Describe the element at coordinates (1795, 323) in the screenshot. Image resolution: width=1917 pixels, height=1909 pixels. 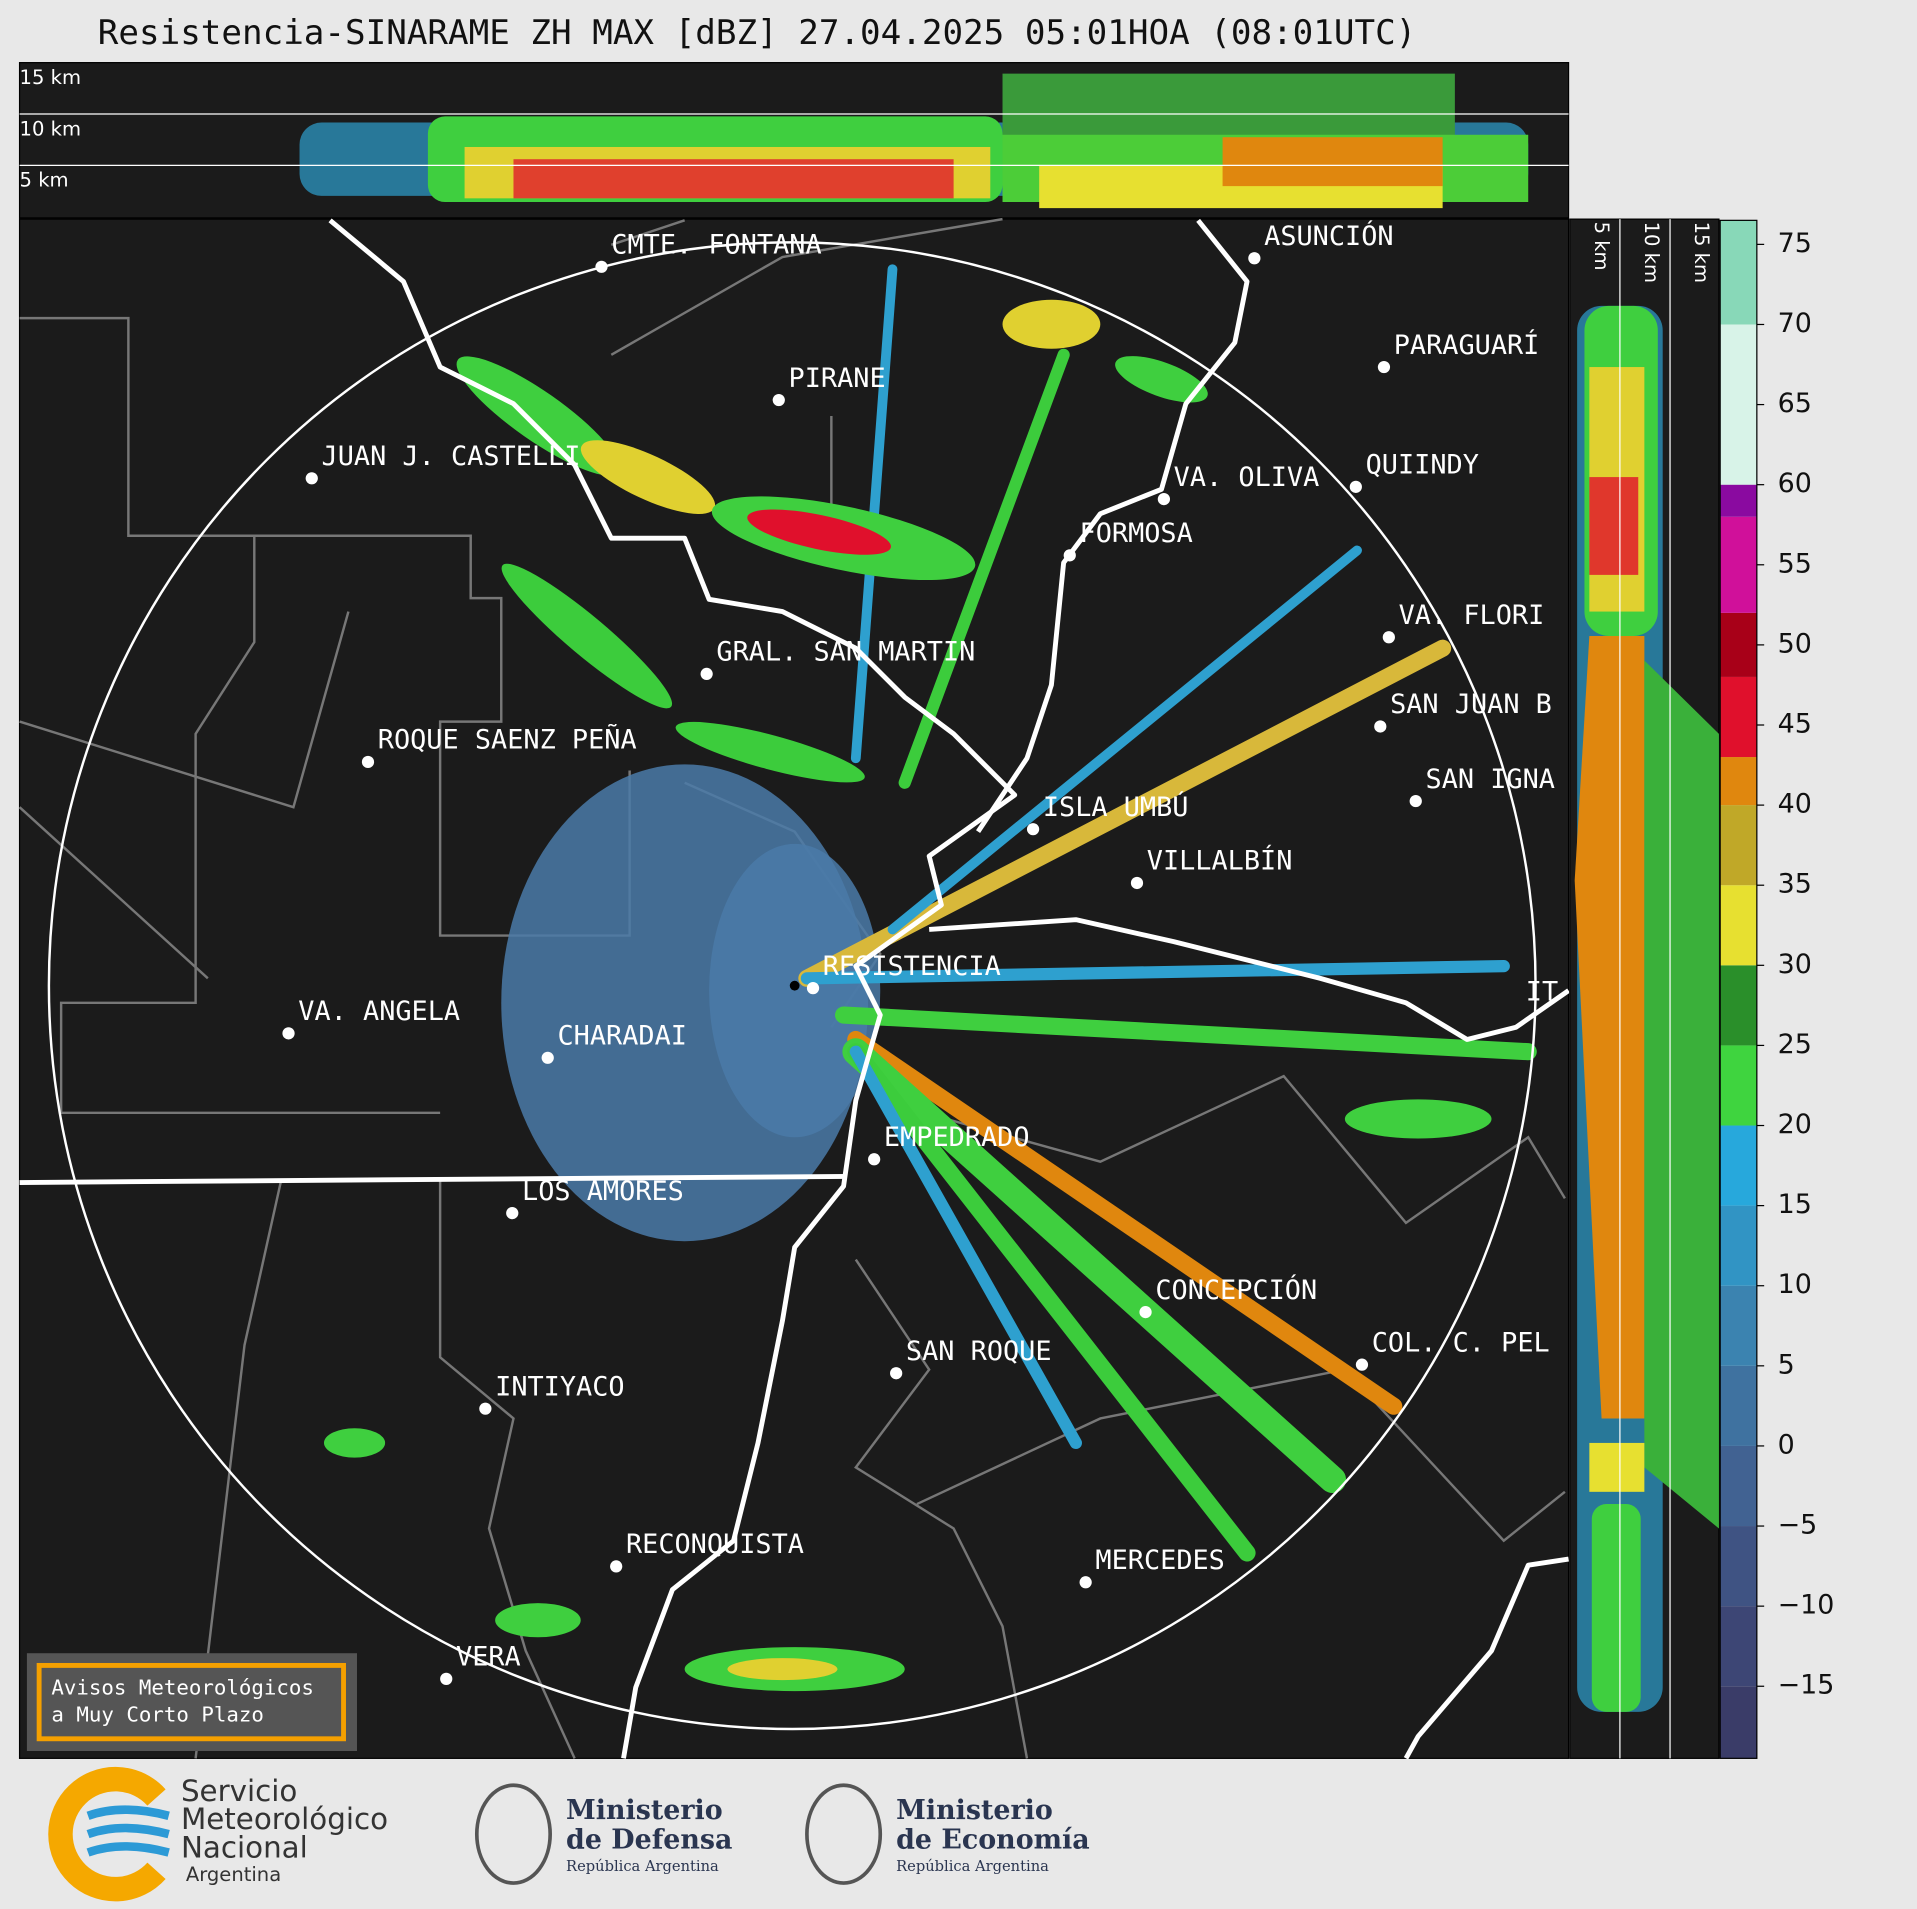
I see `colorbar-tick-label: 70` at that location.